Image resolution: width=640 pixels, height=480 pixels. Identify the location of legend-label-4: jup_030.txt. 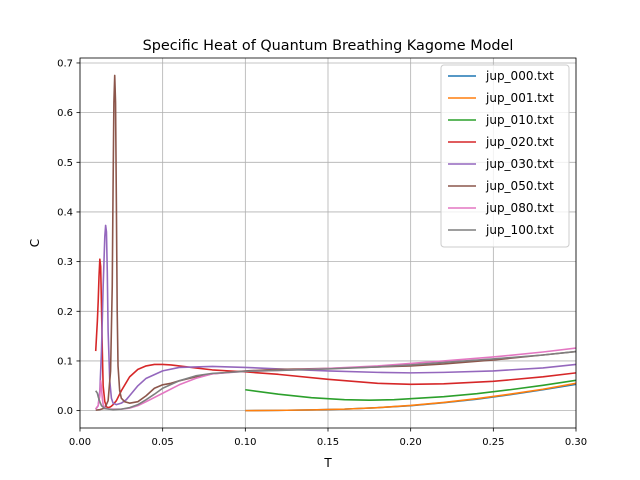
(519, 164).